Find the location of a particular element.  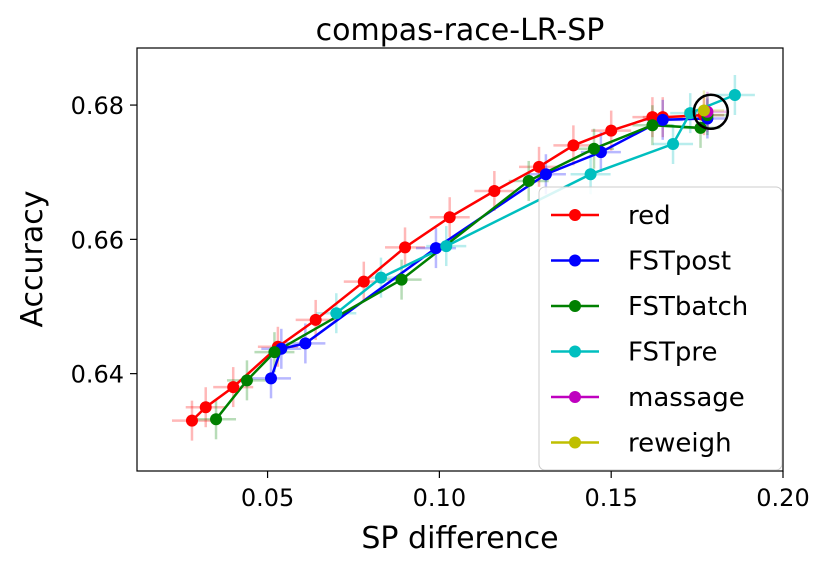

y-tick-label: 0.64 is located at coordinates (97, 375).